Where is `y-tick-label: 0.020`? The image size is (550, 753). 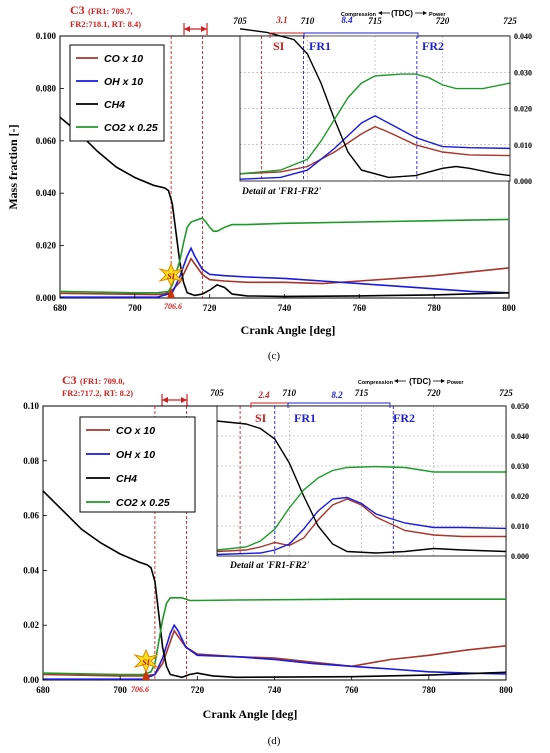
y-tick-label: 0.020 is located at coordinates (46, 246).